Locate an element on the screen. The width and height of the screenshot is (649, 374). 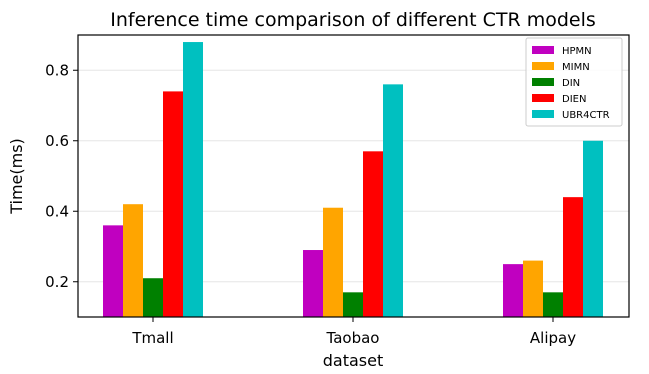
x-tick-label: Alipay is located at coordinates (553, 338).